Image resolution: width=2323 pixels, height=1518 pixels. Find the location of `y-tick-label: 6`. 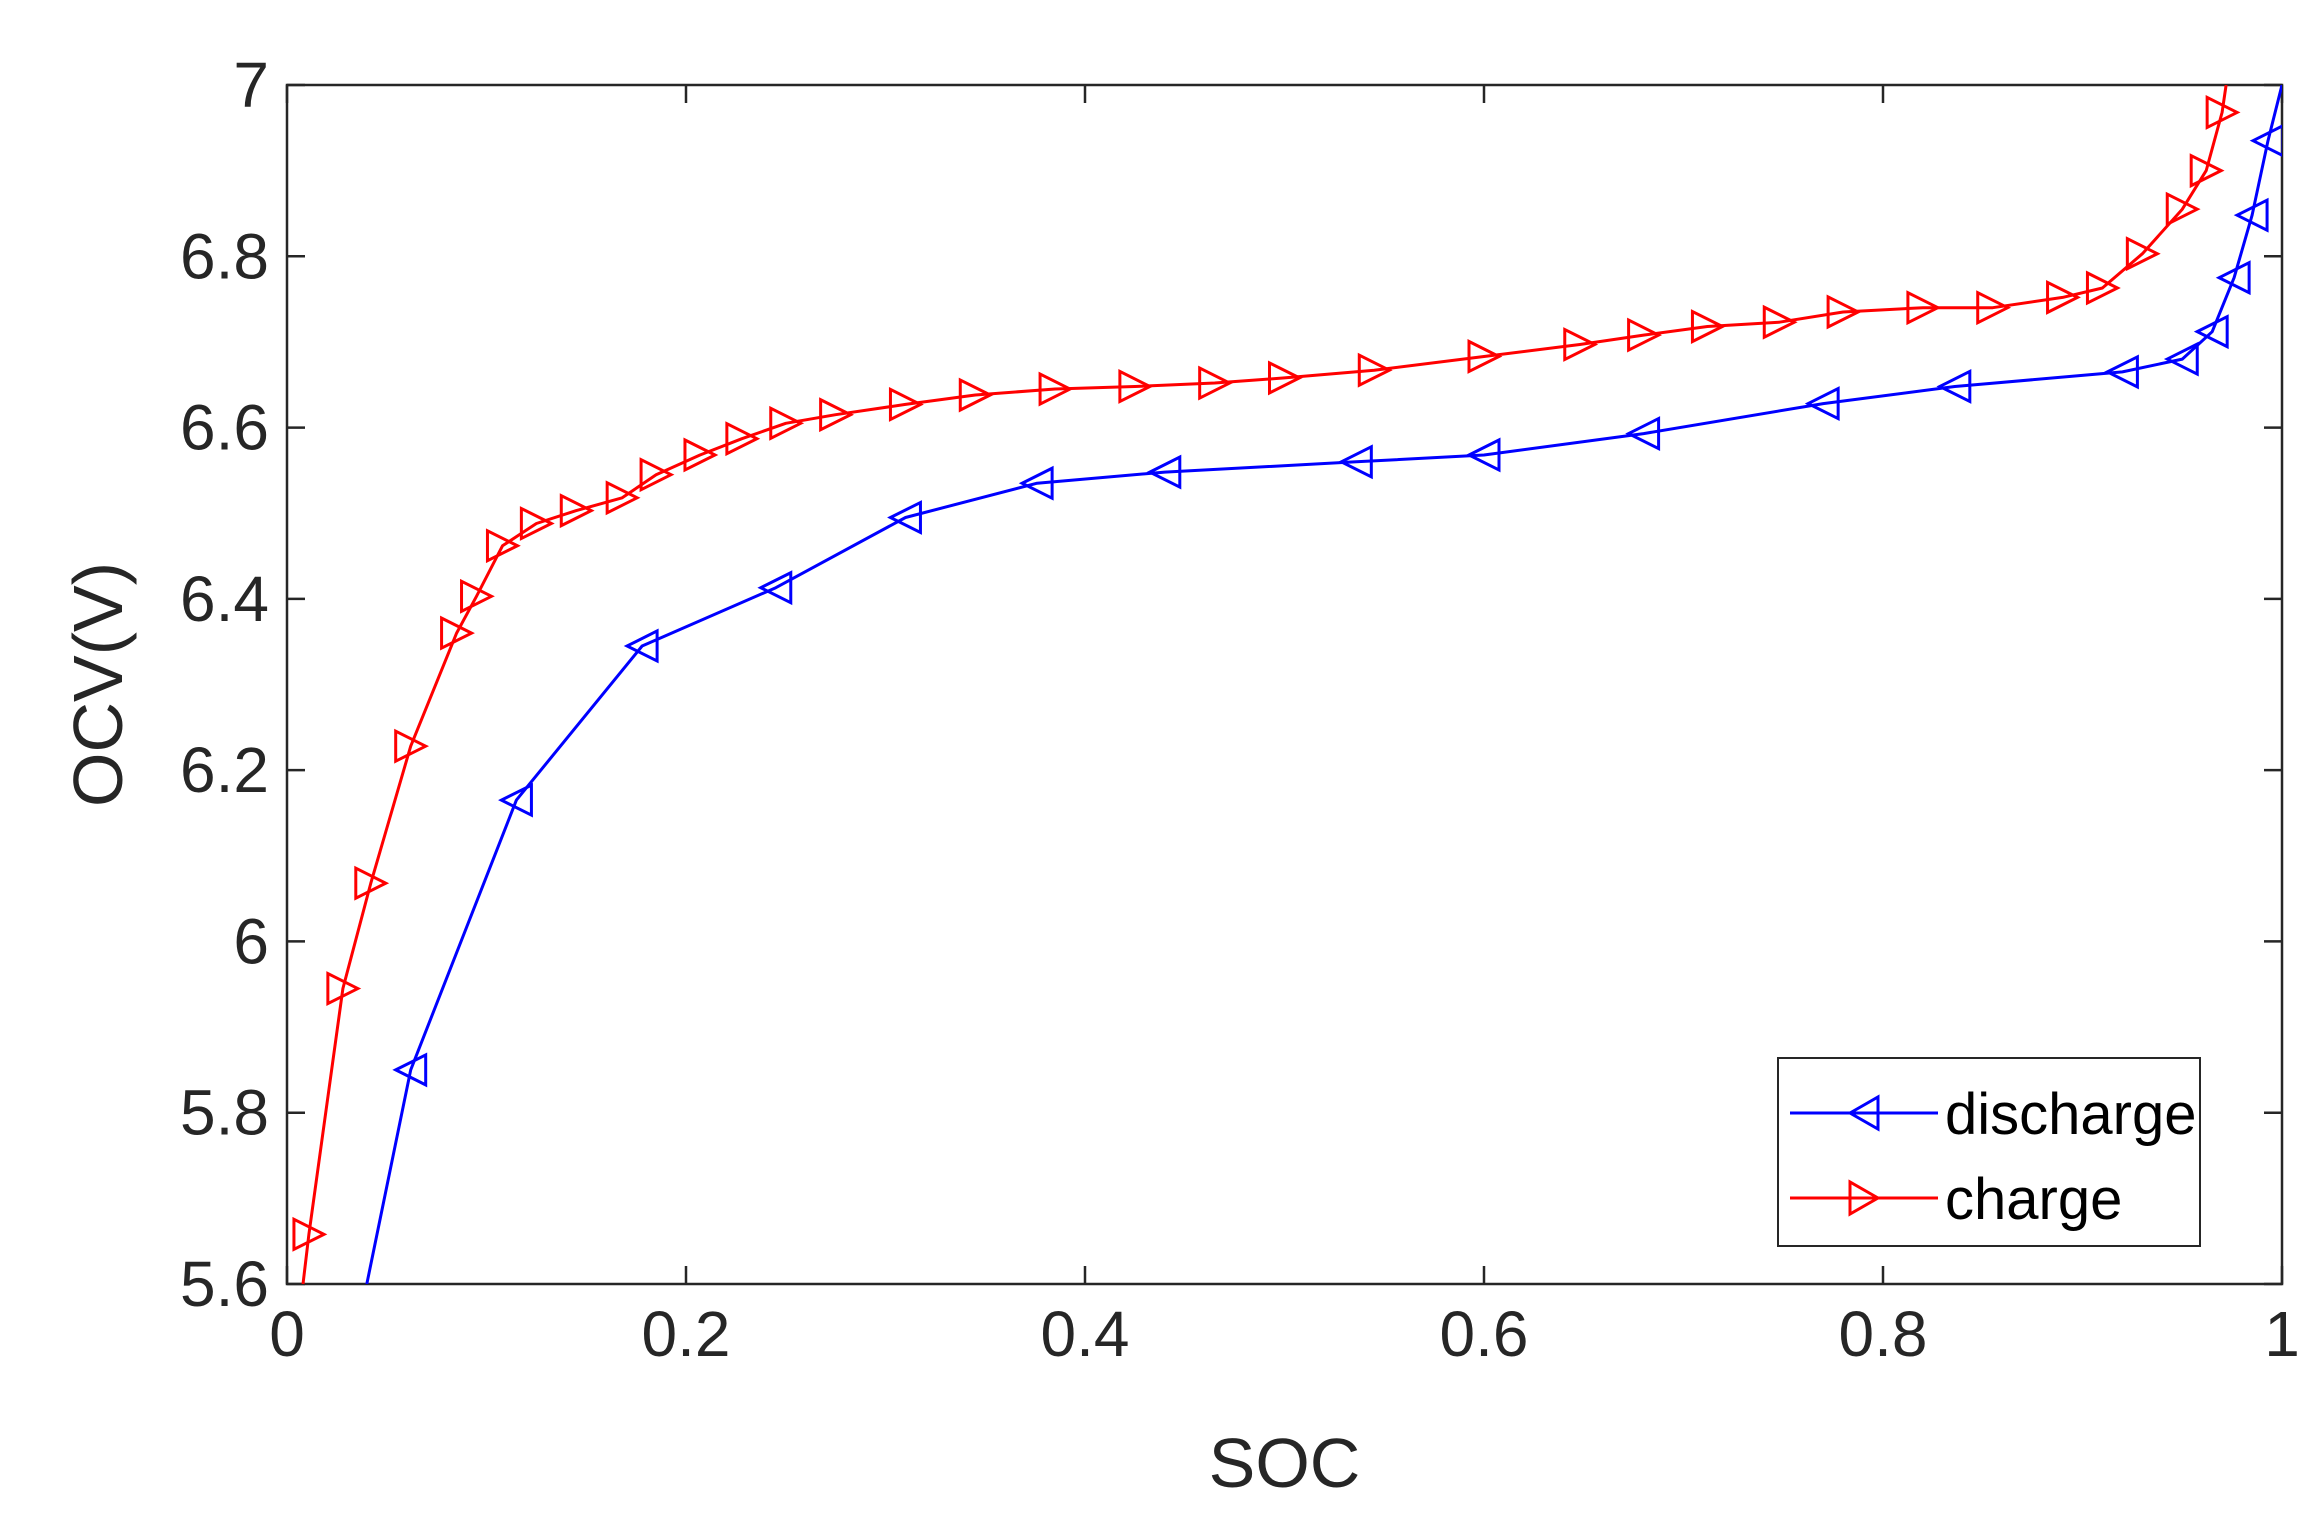

y-tick-label: 6 is located at coordinates (251, 941).